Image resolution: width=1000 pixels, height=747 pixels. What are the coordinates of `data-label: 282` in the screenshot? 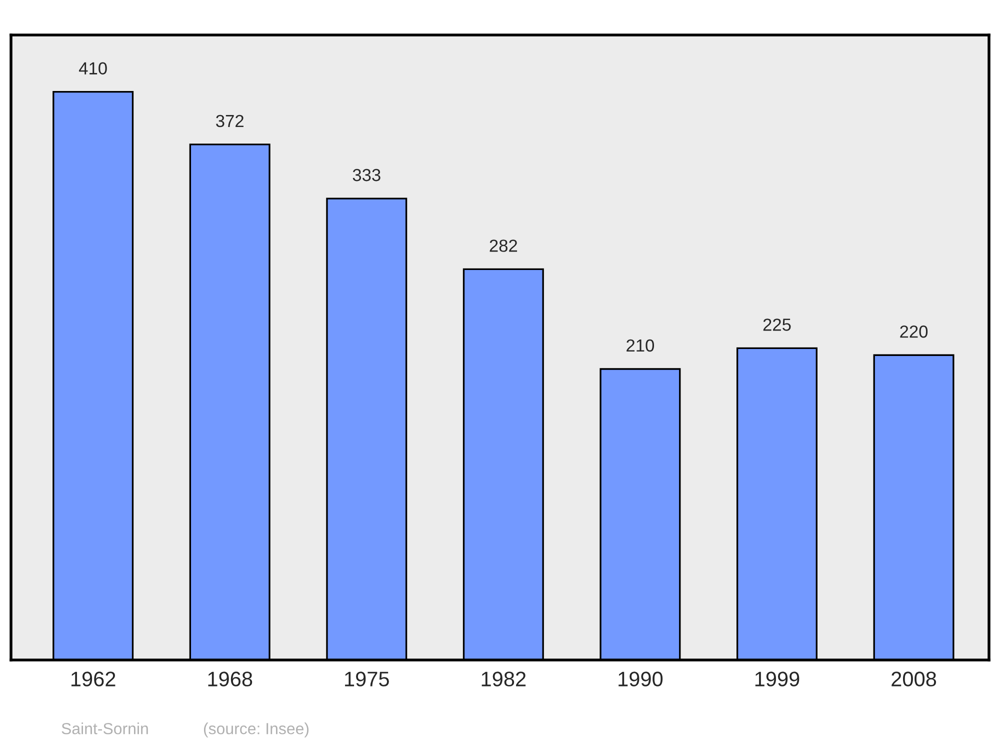 It's located at (504, 246).